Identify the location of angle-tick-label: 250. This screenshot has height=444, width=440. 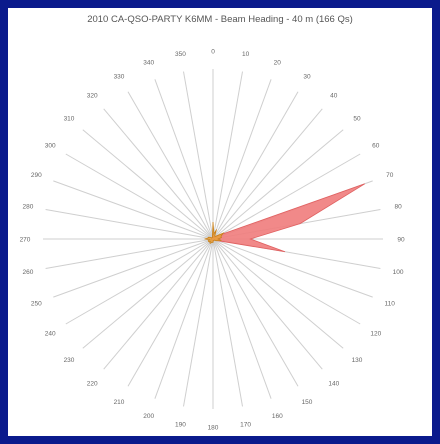
(36, 304).